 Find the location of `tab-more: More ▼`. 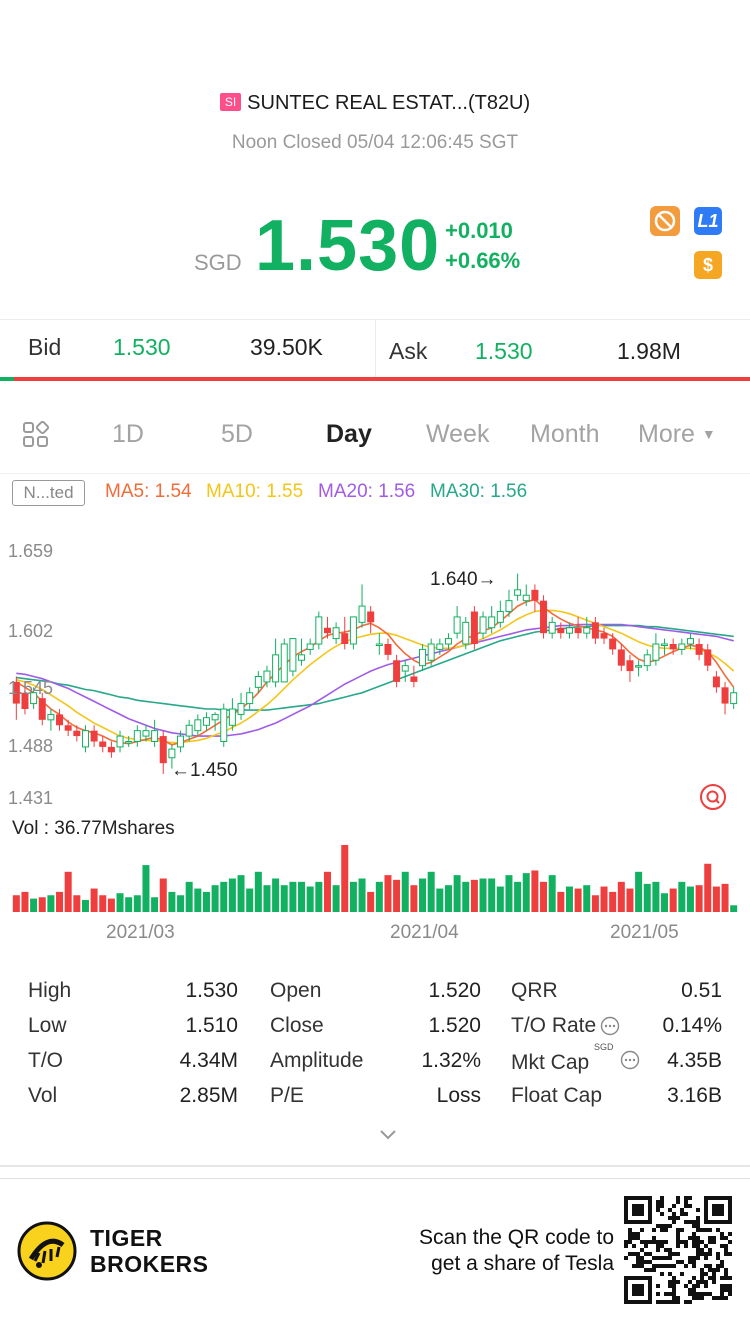

tab-more: More ▼ is located at coordinates (677, 434).